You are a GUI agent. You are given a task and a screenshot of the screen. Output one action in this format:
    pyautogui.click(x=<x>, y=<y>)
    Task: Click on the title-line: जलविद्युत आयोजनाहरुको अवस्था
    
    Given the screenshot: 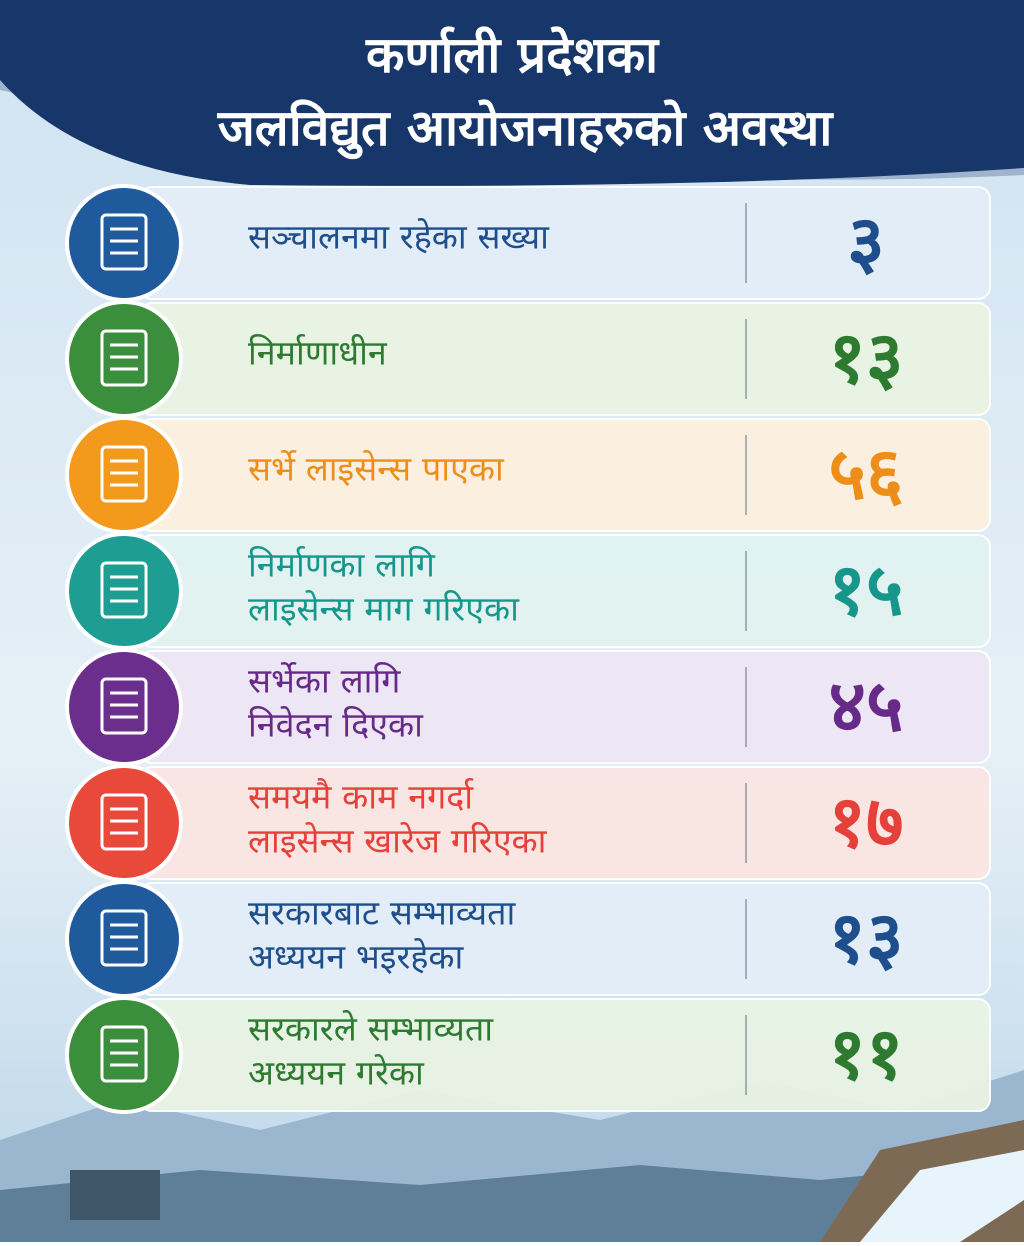 What is the action you would take?
    pyautogui.click(x=526, y=129)
    